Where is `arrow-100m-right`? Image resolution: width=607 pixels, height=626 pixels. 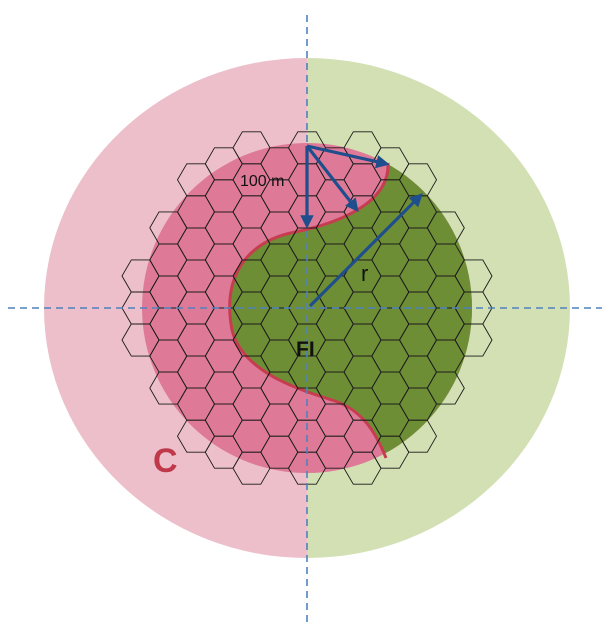 arrow-100m-right is located at coordinates (348, 156).